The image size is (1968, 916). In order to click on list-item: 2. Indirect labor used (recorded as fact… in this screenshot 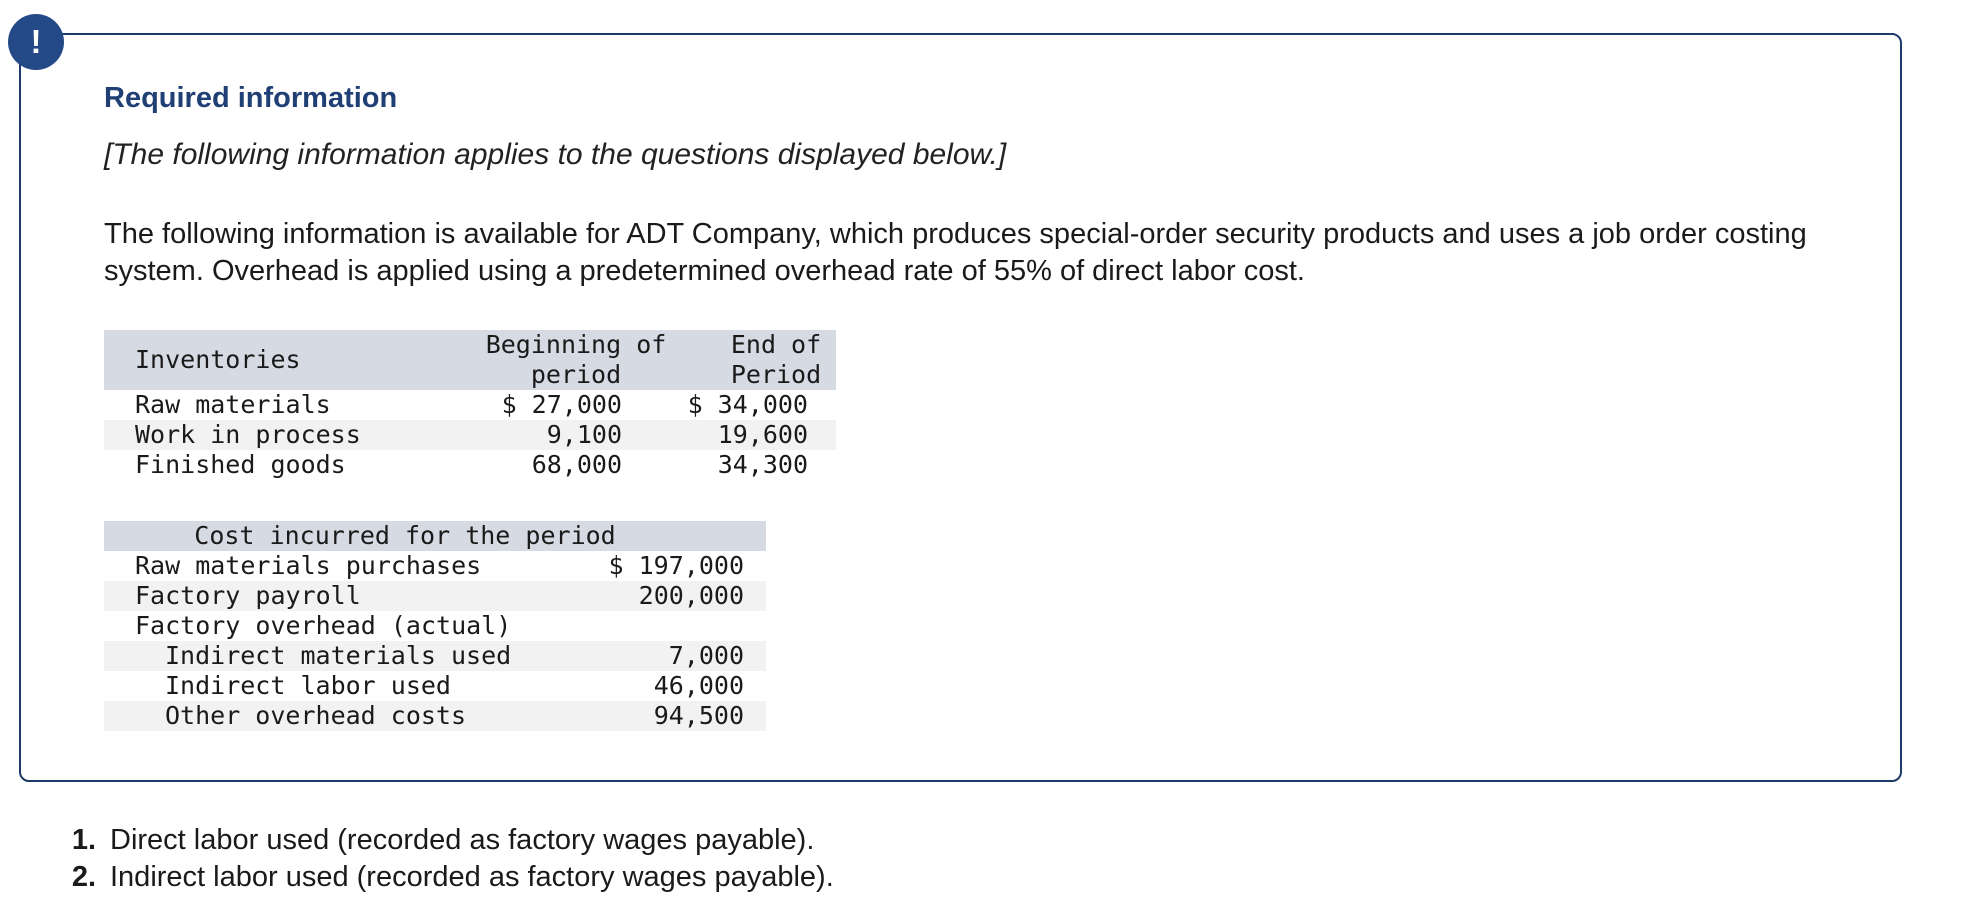, I will do `click(443, 877)`.